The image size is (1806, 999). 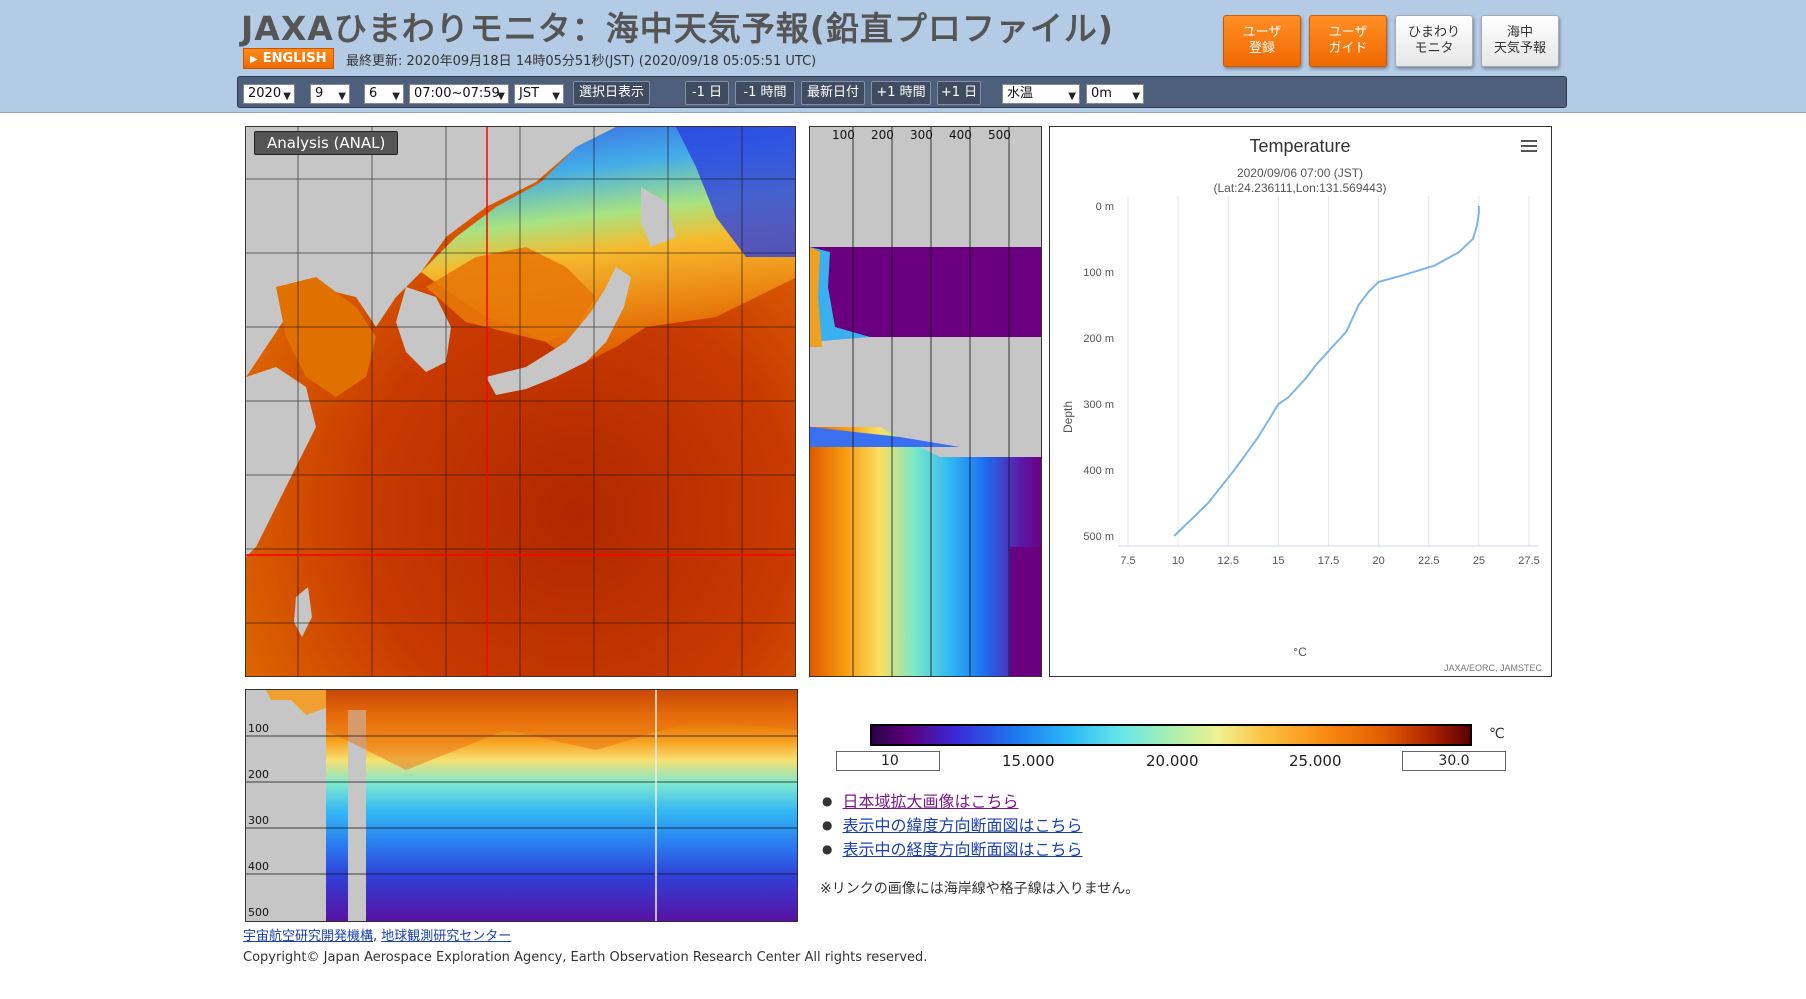 I want to click on english-label: ENGLISH, so click(x=294, y=58).